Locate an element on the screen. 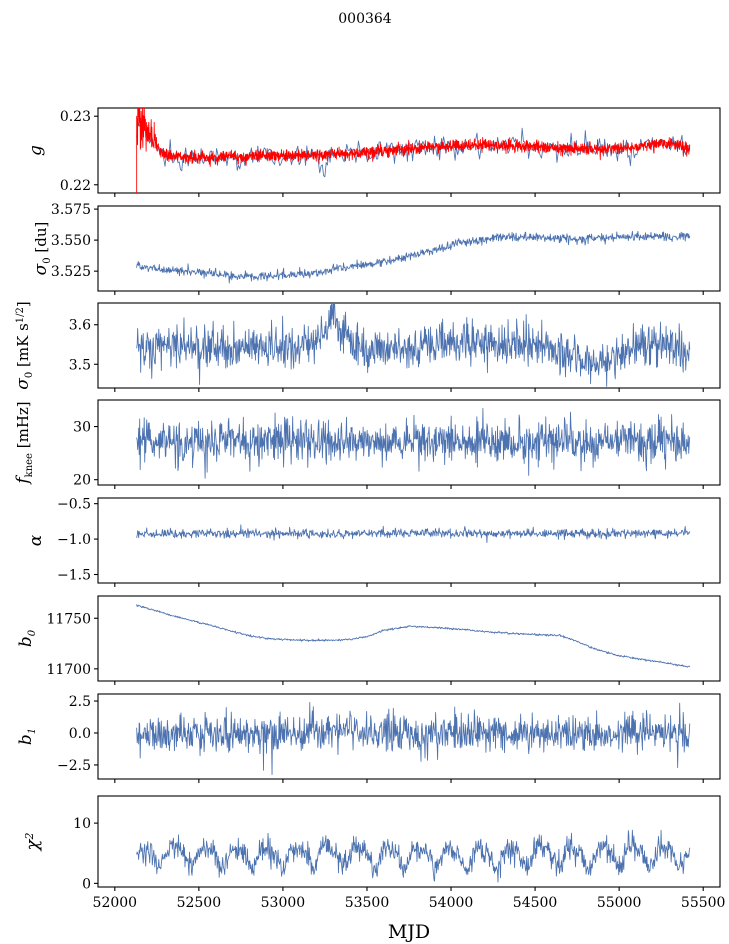 The image size is (729, 944). panel-frame-fknee is located at coordinates (409, 442).